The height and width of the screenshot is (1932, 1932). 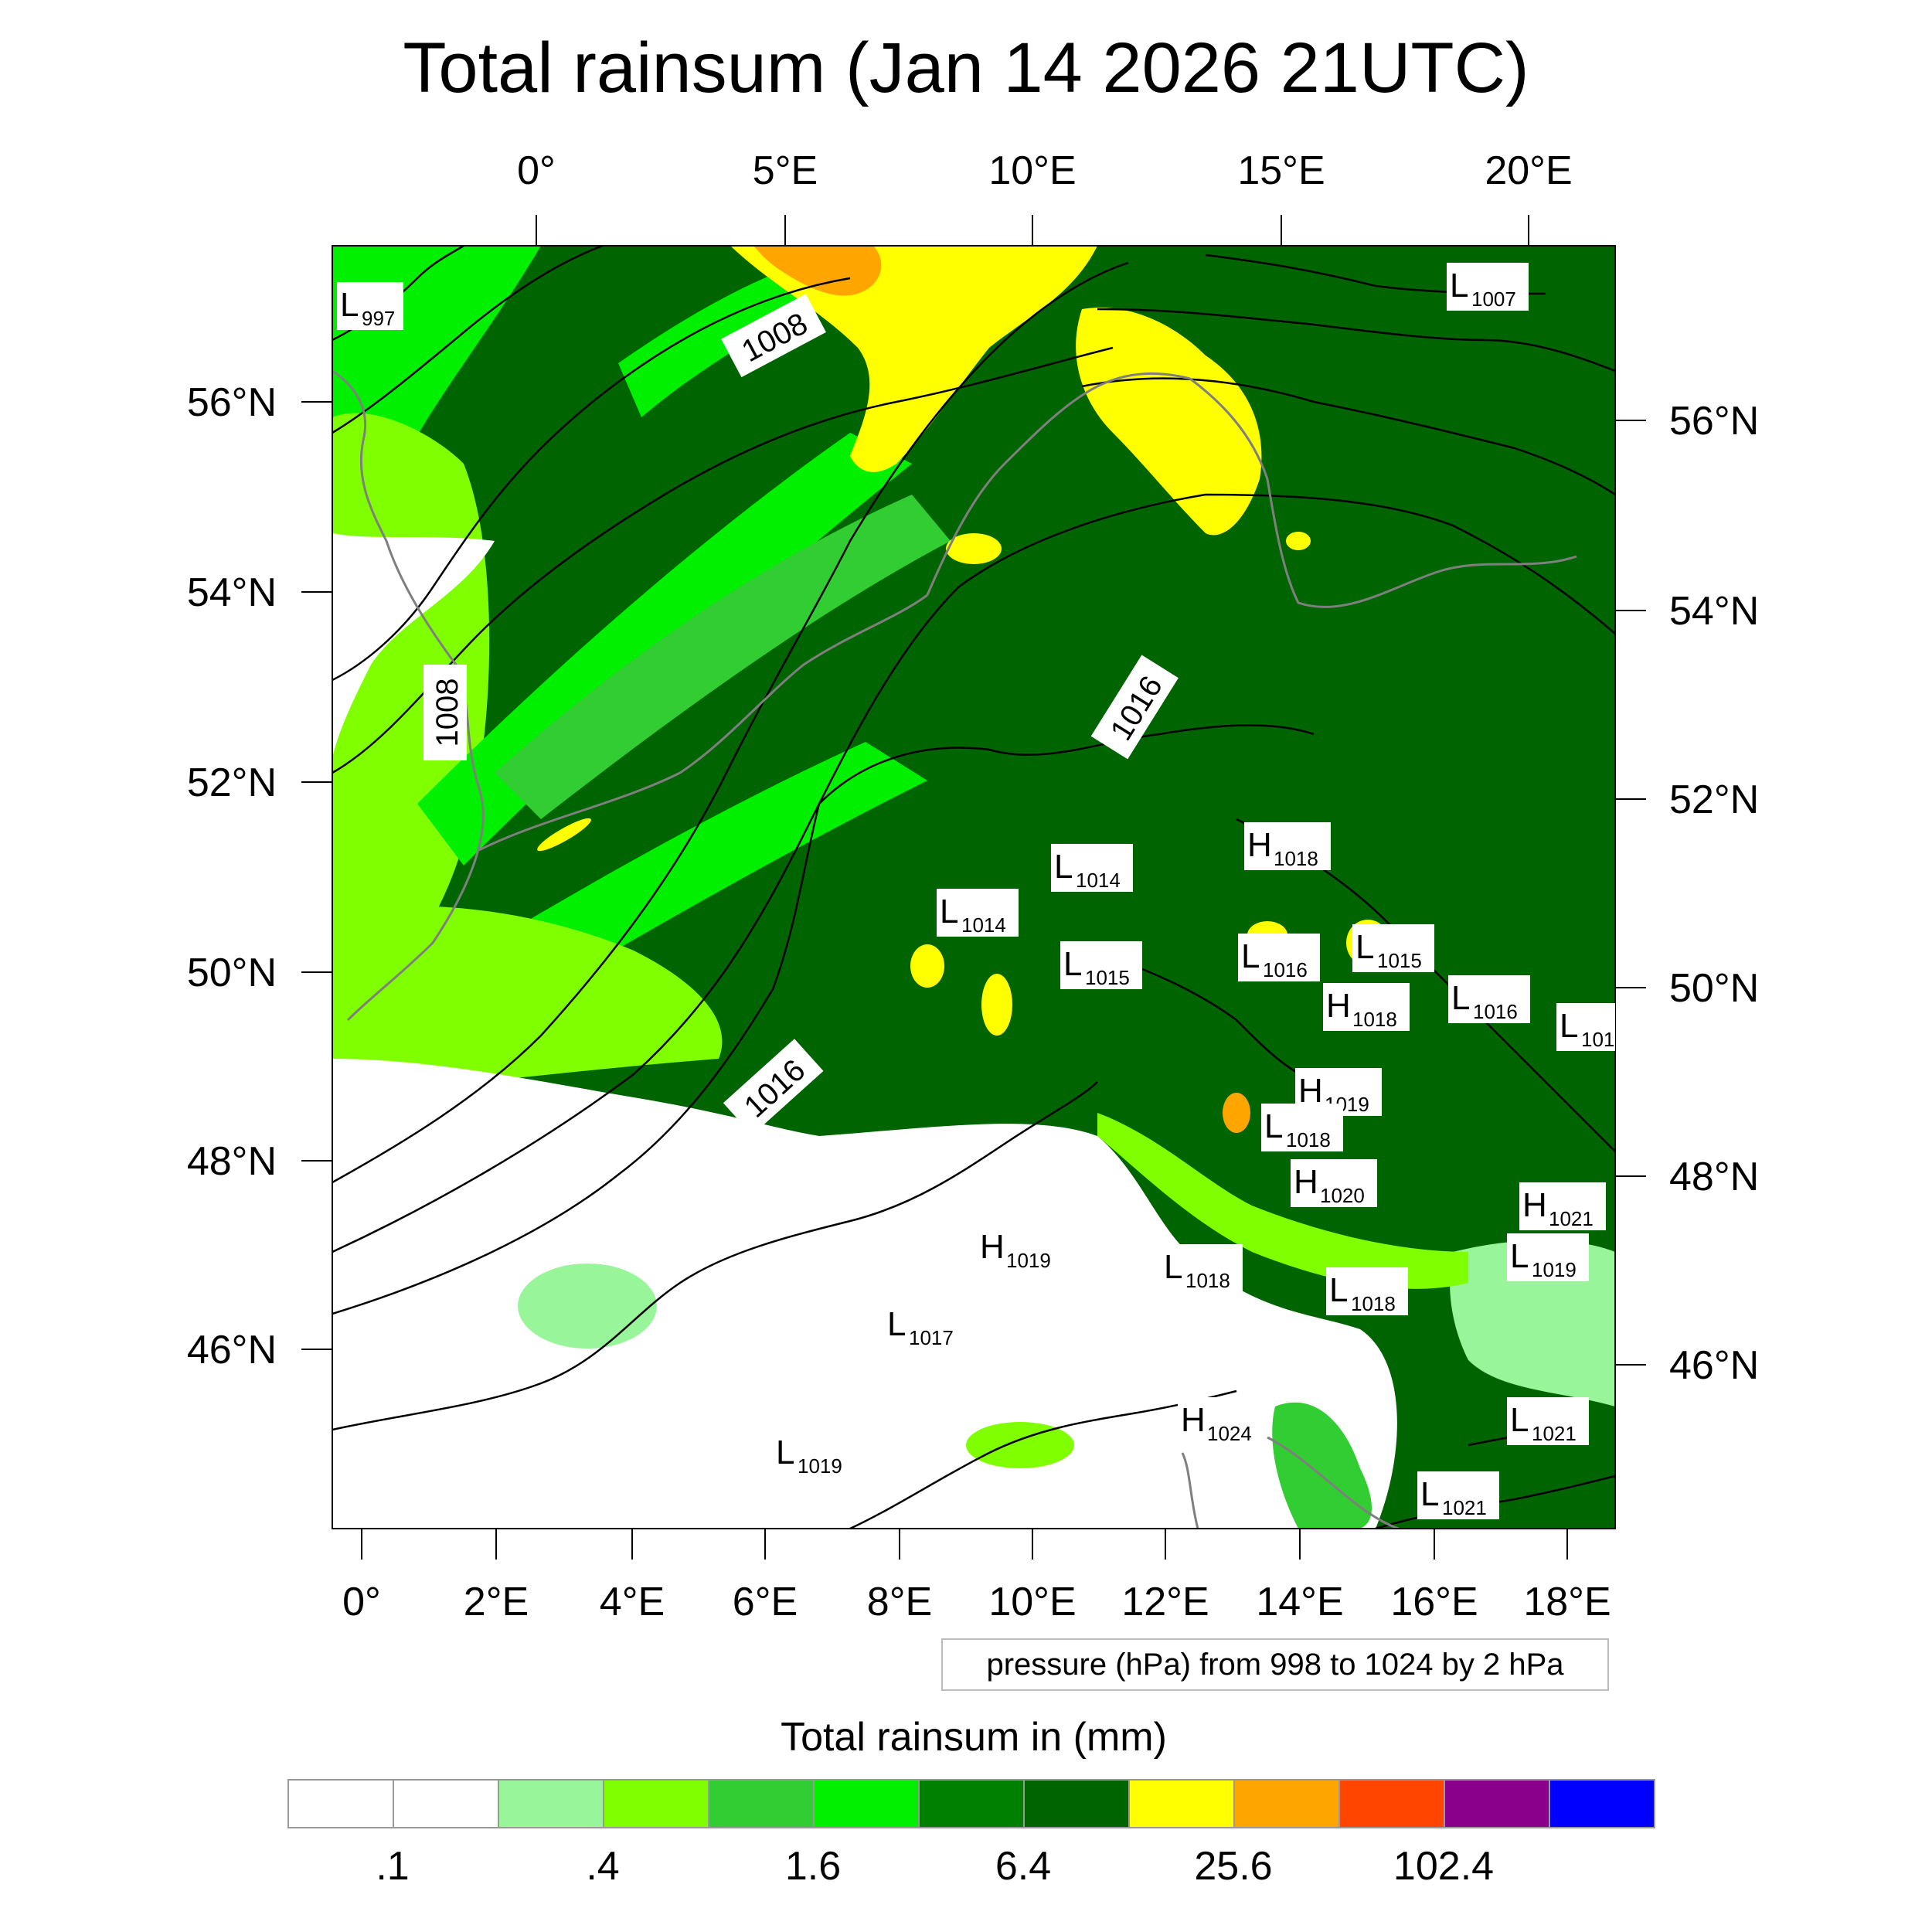 What do you see at coordinates (370, 306) in the screenshot?
I see `pressure-center: L 997` at bounding box center [370, 306].